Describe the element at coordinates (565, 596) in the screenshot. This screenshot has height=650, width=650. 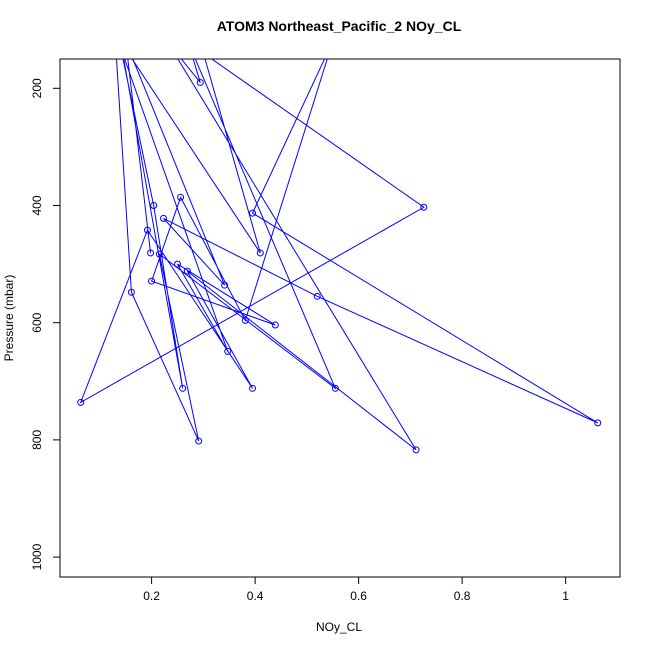
I see `x-tick-label: 1` at that location.